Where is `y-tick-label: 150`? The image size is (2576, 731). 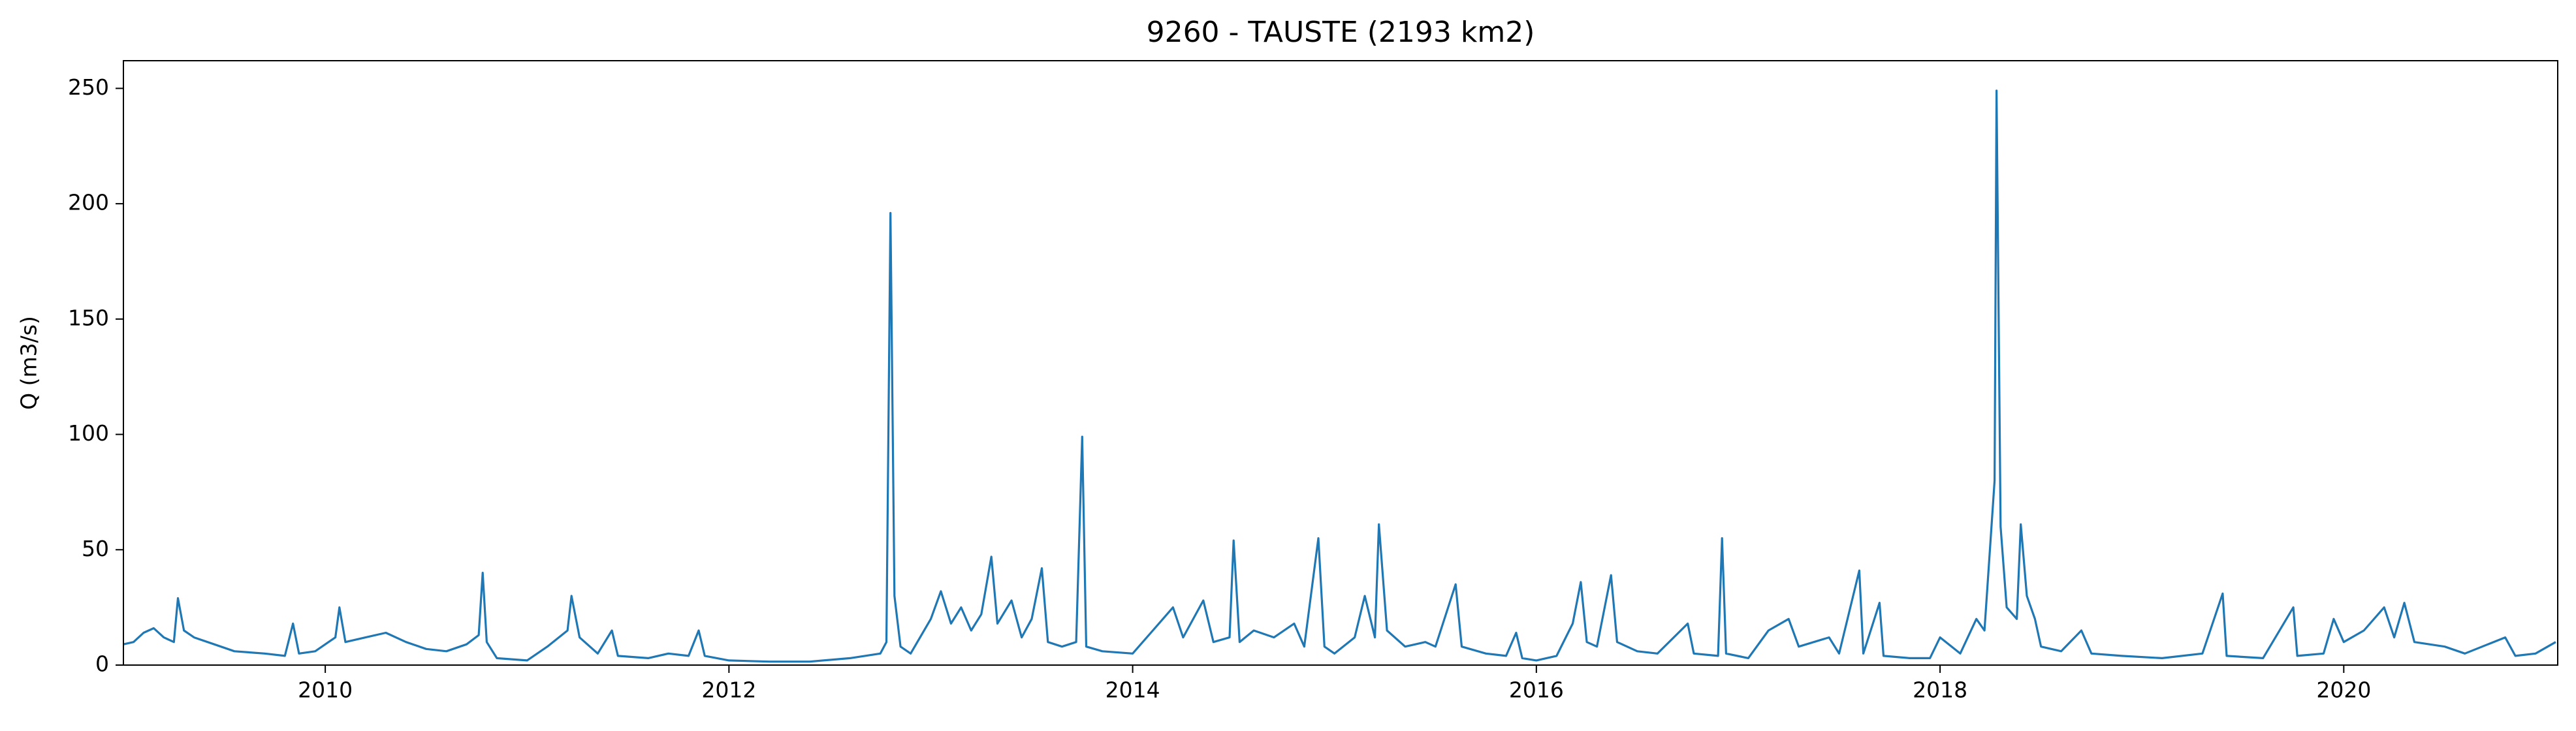
y-tick-label: 150 is located at coordinates (89, 317).